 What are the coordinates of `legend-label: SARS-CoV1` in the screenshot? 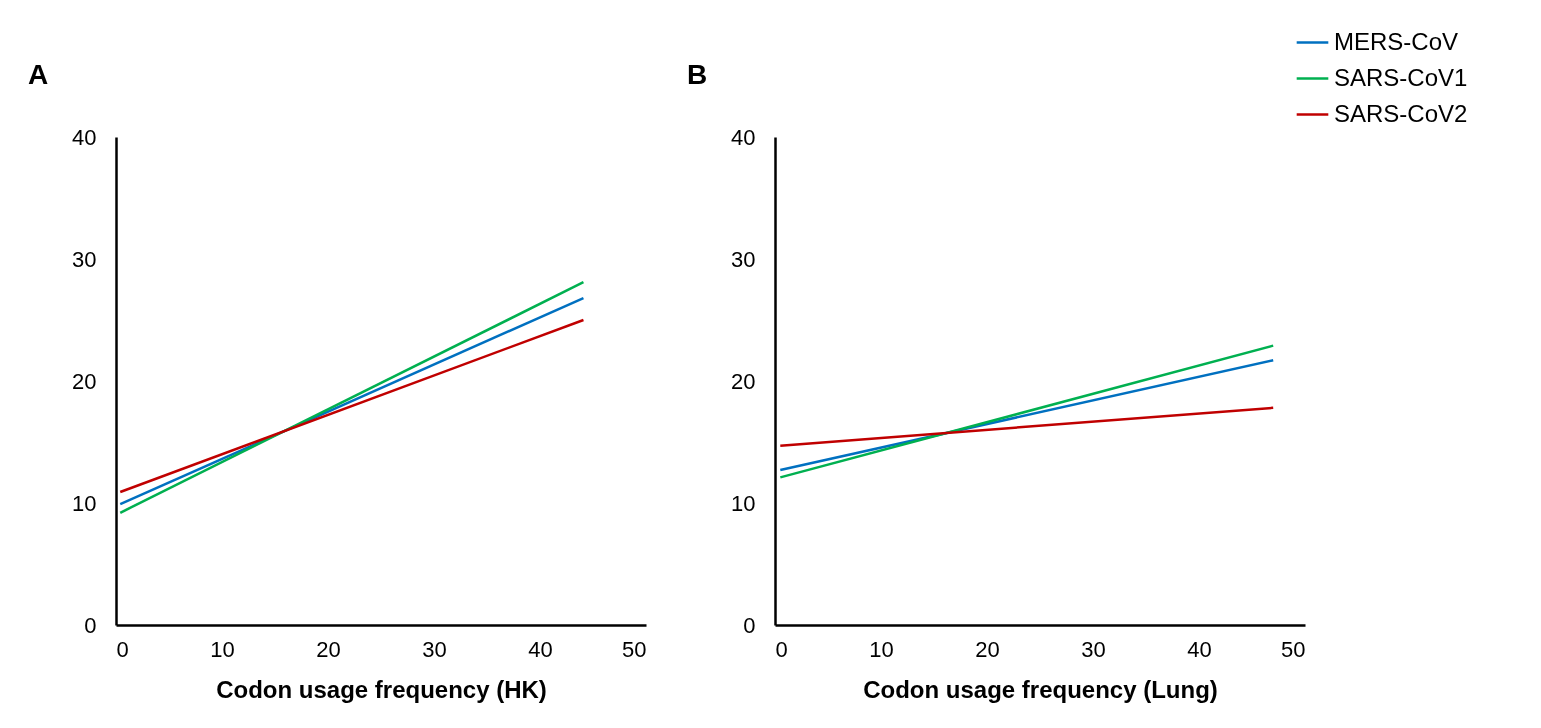 It's located at (1401, 77).